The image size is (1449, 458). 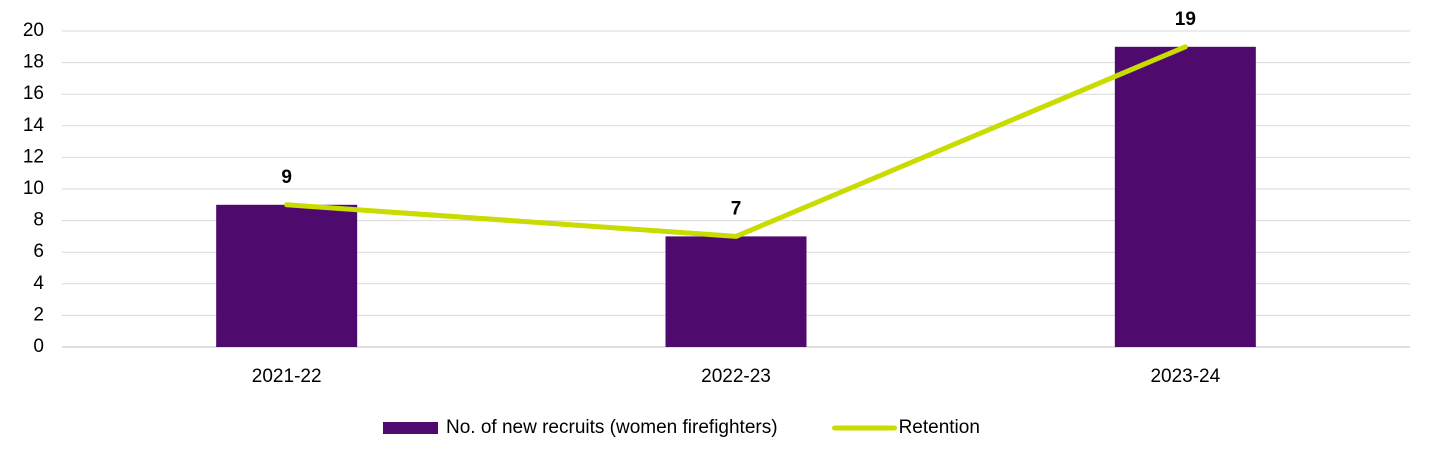 I want to click on x-tick-label: 2022-23, so click(x=736, y=376).